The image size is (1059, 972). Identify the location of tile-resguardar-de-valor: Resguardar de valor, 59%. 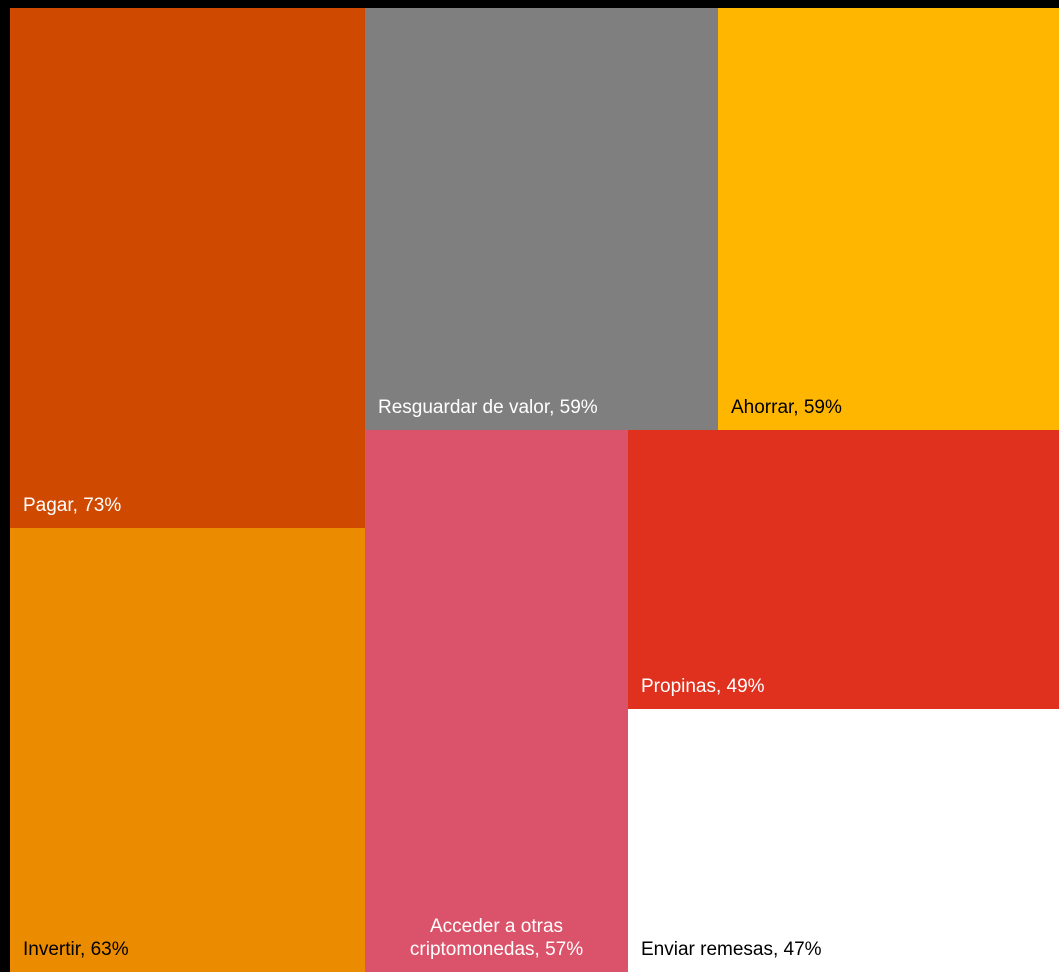
(541, 219).